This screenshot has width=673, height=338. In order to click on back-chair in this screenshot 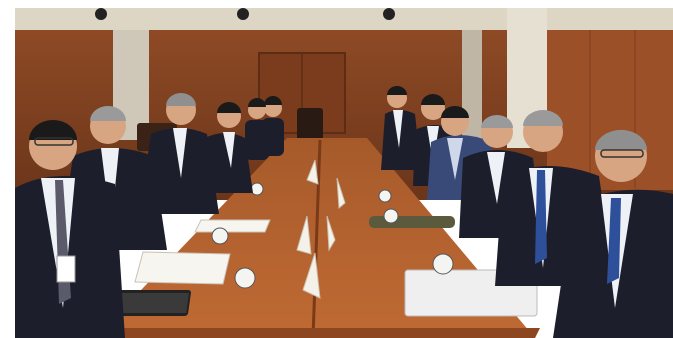, I will do `click(310, 124)`.